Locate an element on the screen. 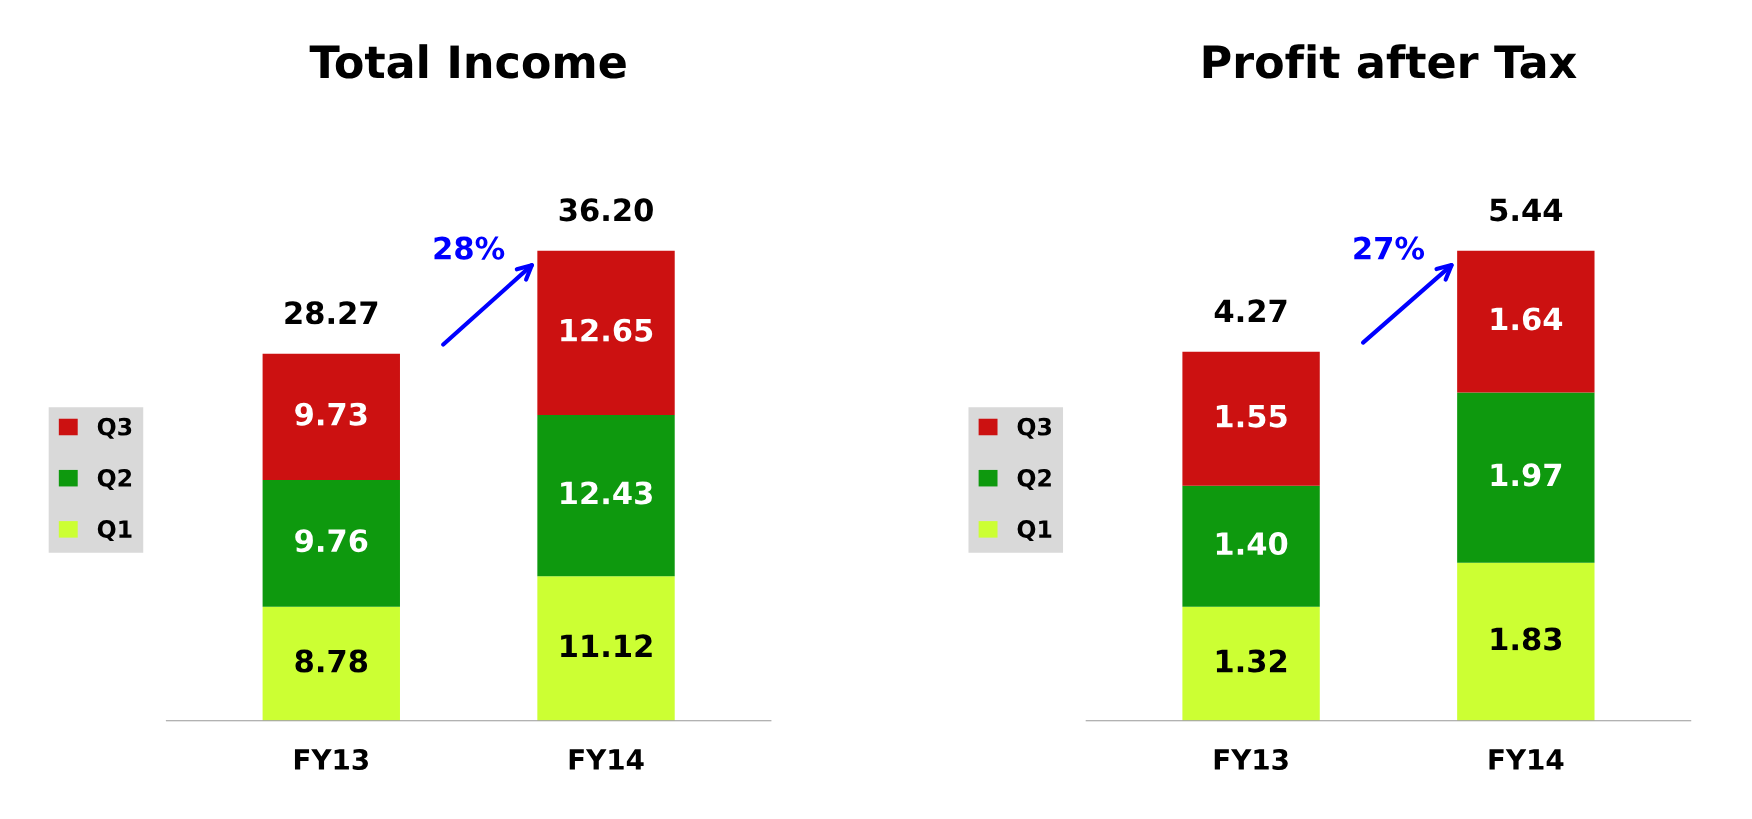  data-label: 11.12 is located at coordinates (606, 645).